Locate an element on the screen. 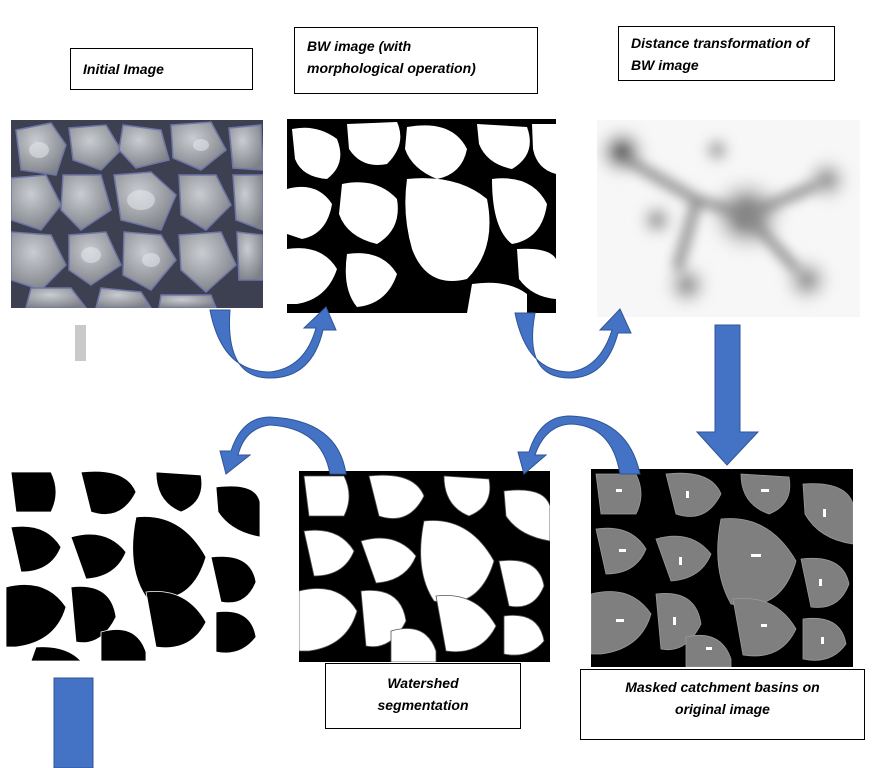 This screenshot has width=882, height=768. down-arrow-icon is located at coordinates (727, 395).